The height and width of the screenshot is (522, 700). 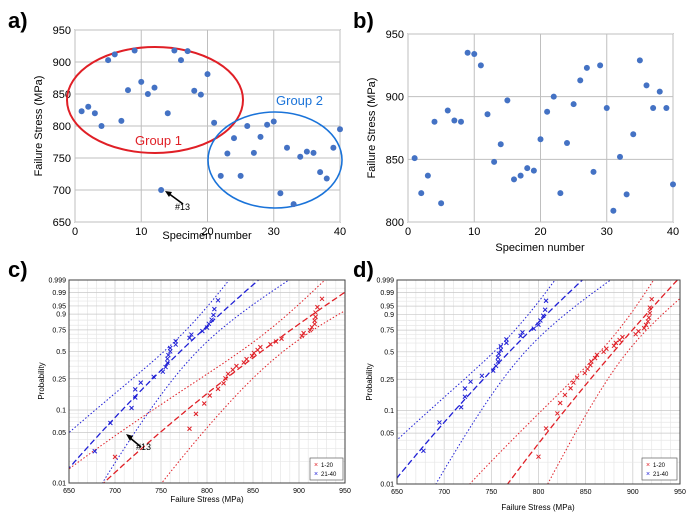 I want to click on tick-label-x: 20, so click(x=540, y=232).